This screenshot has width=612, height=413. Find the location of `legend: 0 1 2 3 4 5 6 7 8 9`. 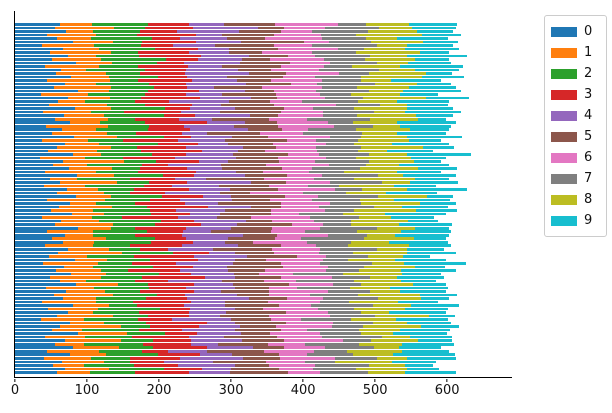

legend: 0 1 2 3 4 5 6 7 8 9 is located at coordinates (575, 126).